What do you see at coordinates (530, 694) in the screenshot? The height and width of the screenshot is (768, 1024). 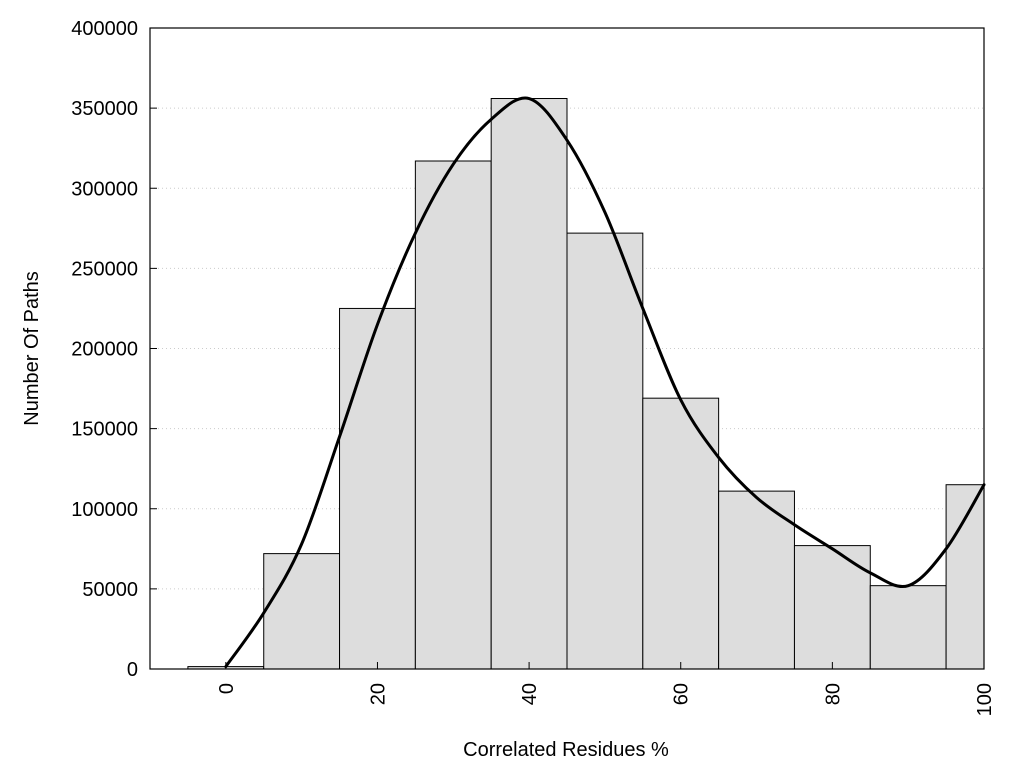 I see `x-tick-label: 40` at bounding box center [530, 694].